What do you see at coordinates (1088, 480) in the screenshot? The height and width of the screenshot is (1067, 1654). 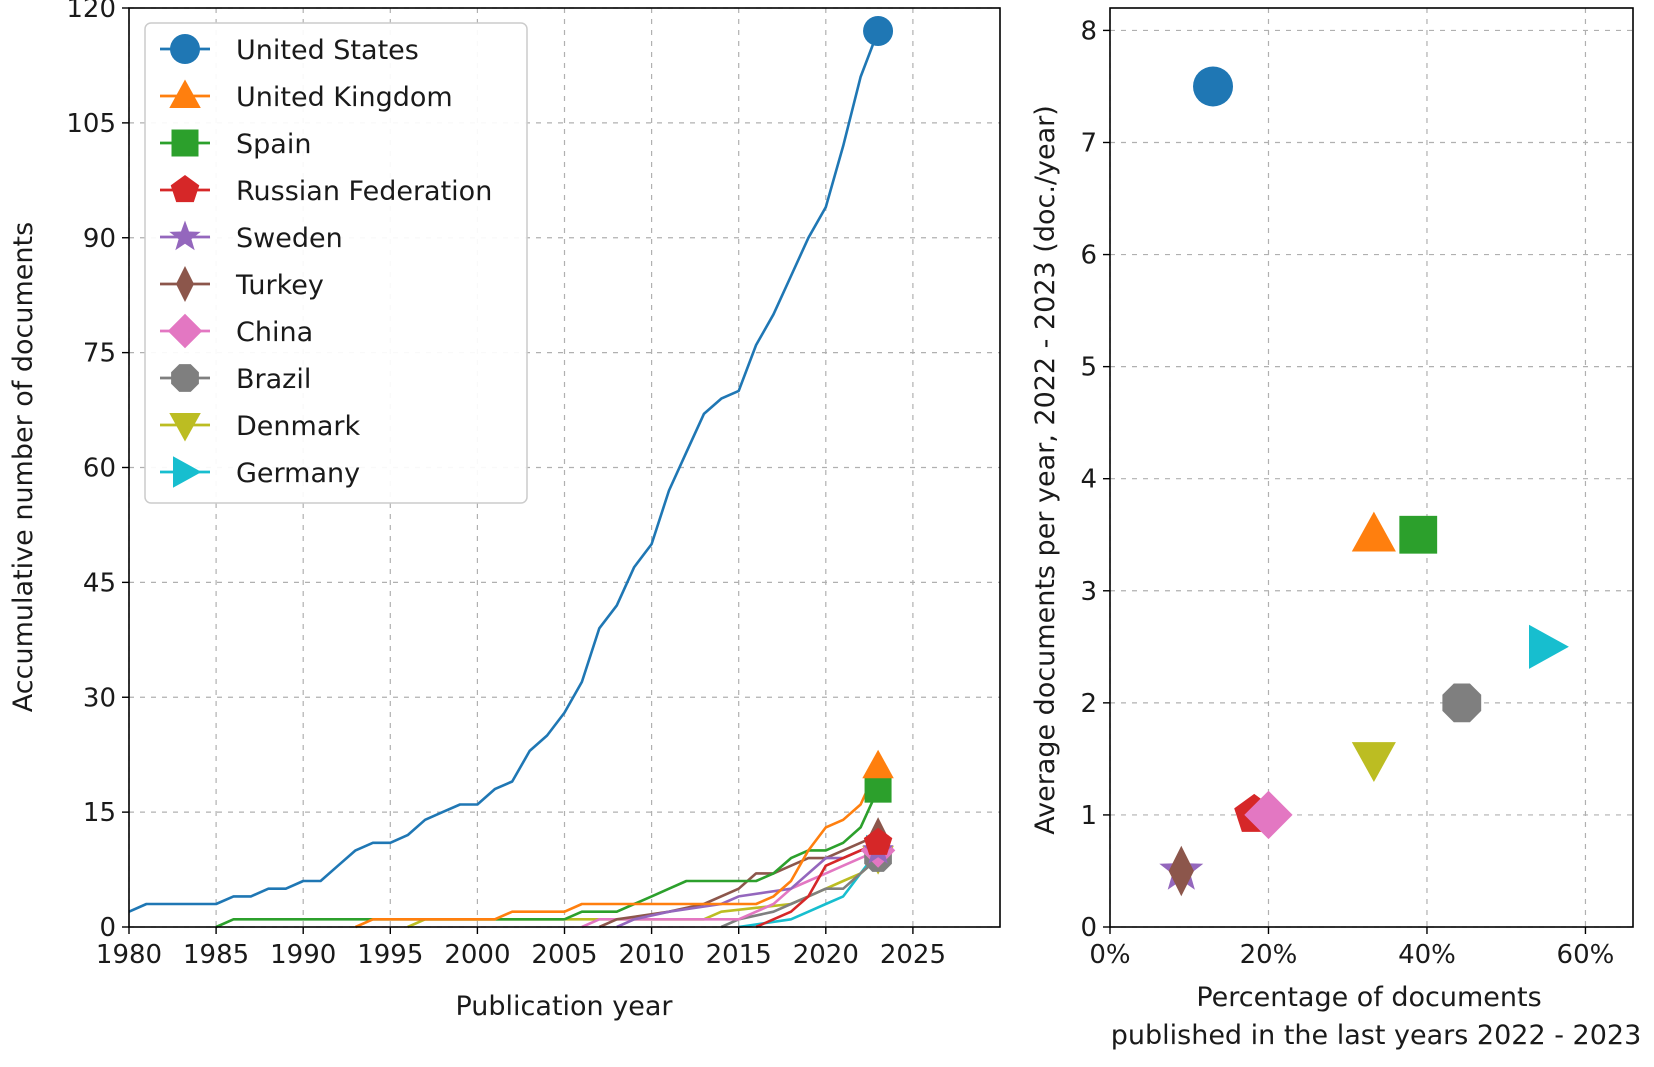 I see `right-y-tick-label: 4` at bounding box center [1088, 480].